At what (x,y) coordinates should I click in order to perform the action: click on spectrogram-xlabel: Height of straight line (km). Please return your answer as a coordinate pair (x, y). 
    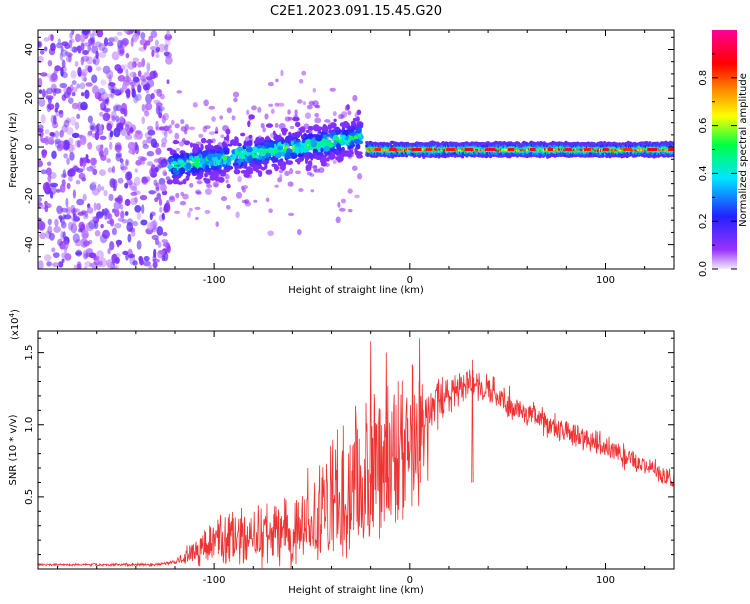
    Looking at the image, I should click on (356, 290).